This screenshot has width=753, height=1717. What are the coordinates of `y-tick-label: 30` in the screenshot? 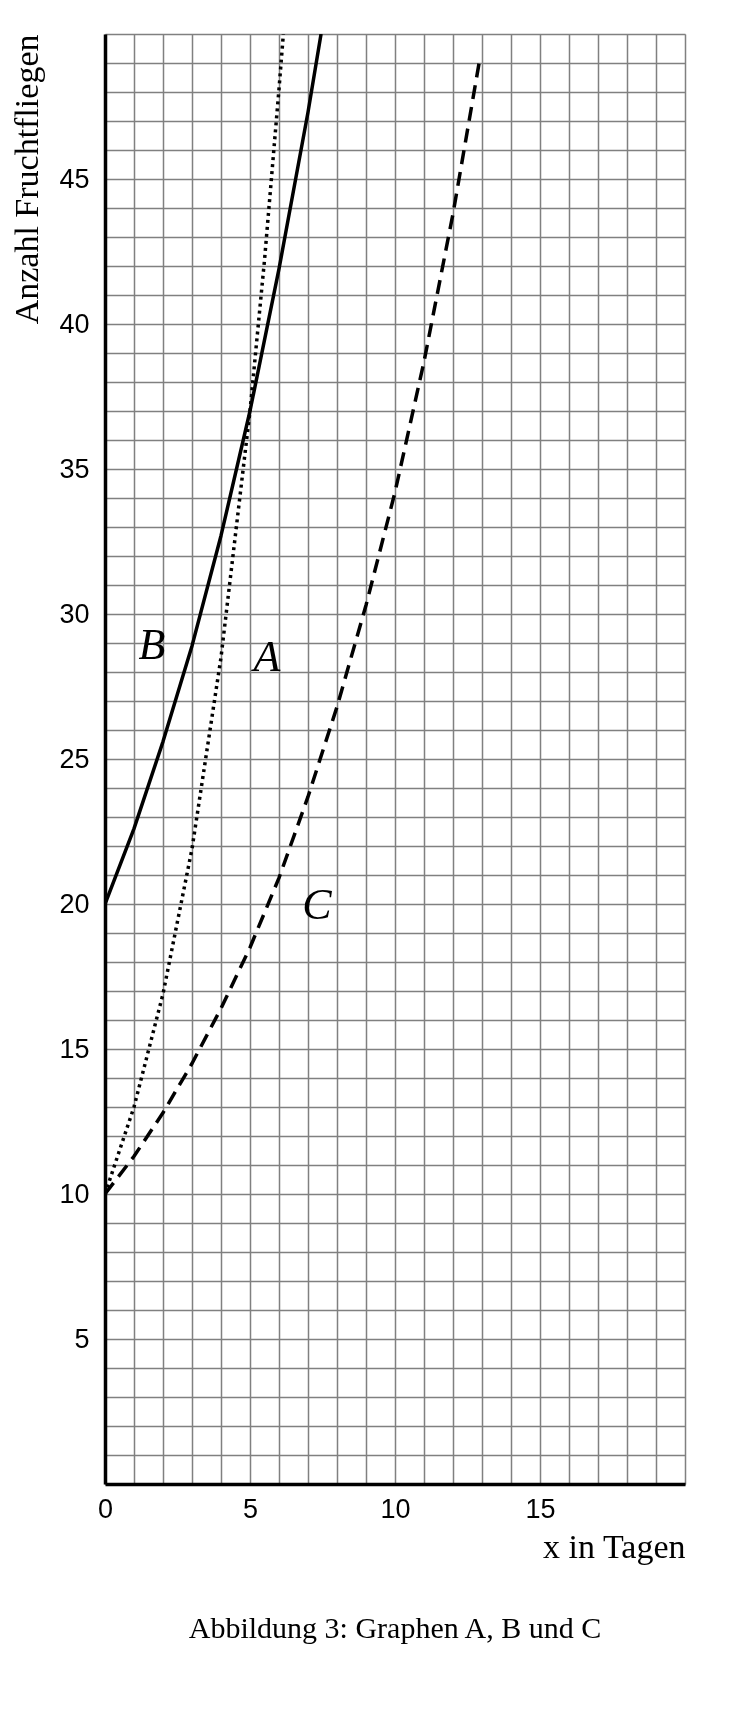 It's located at (74, 613).